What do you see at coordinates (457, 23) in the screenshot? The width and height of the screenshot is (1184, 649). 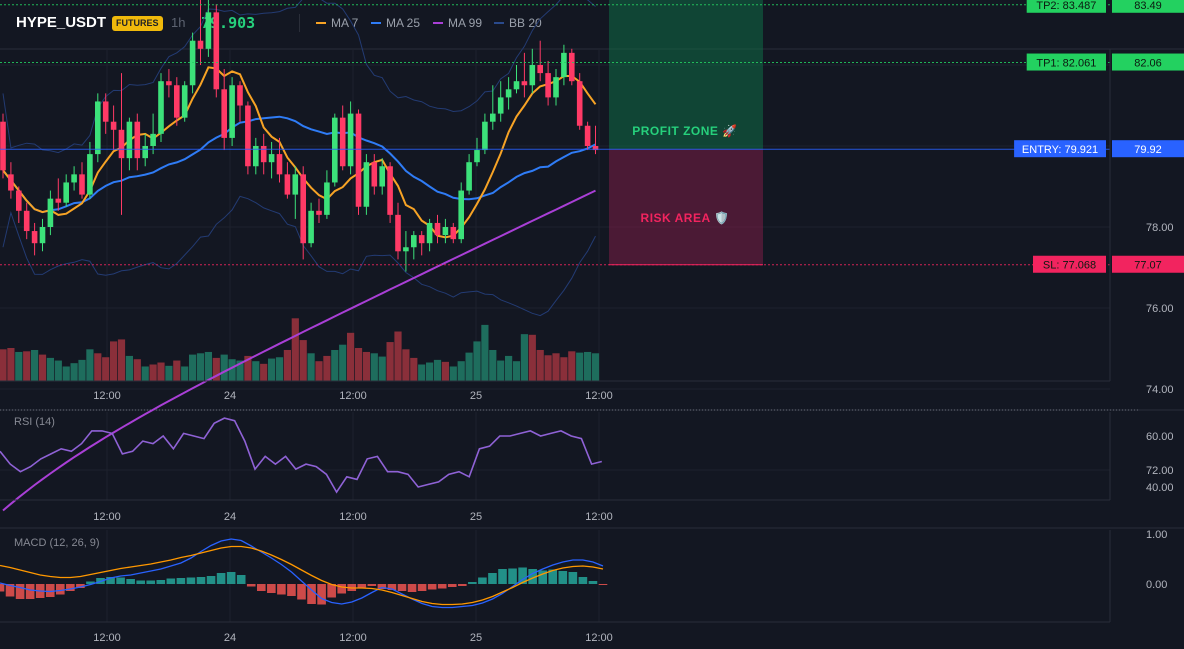 I see `legend-ma99: MA 99` at bounding box center [457, 23].